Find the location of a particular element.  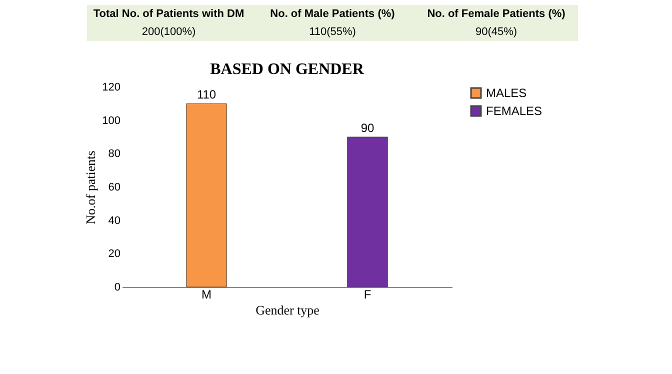

text: No. of Female Patients (%) is located at coordinates (496, 14).